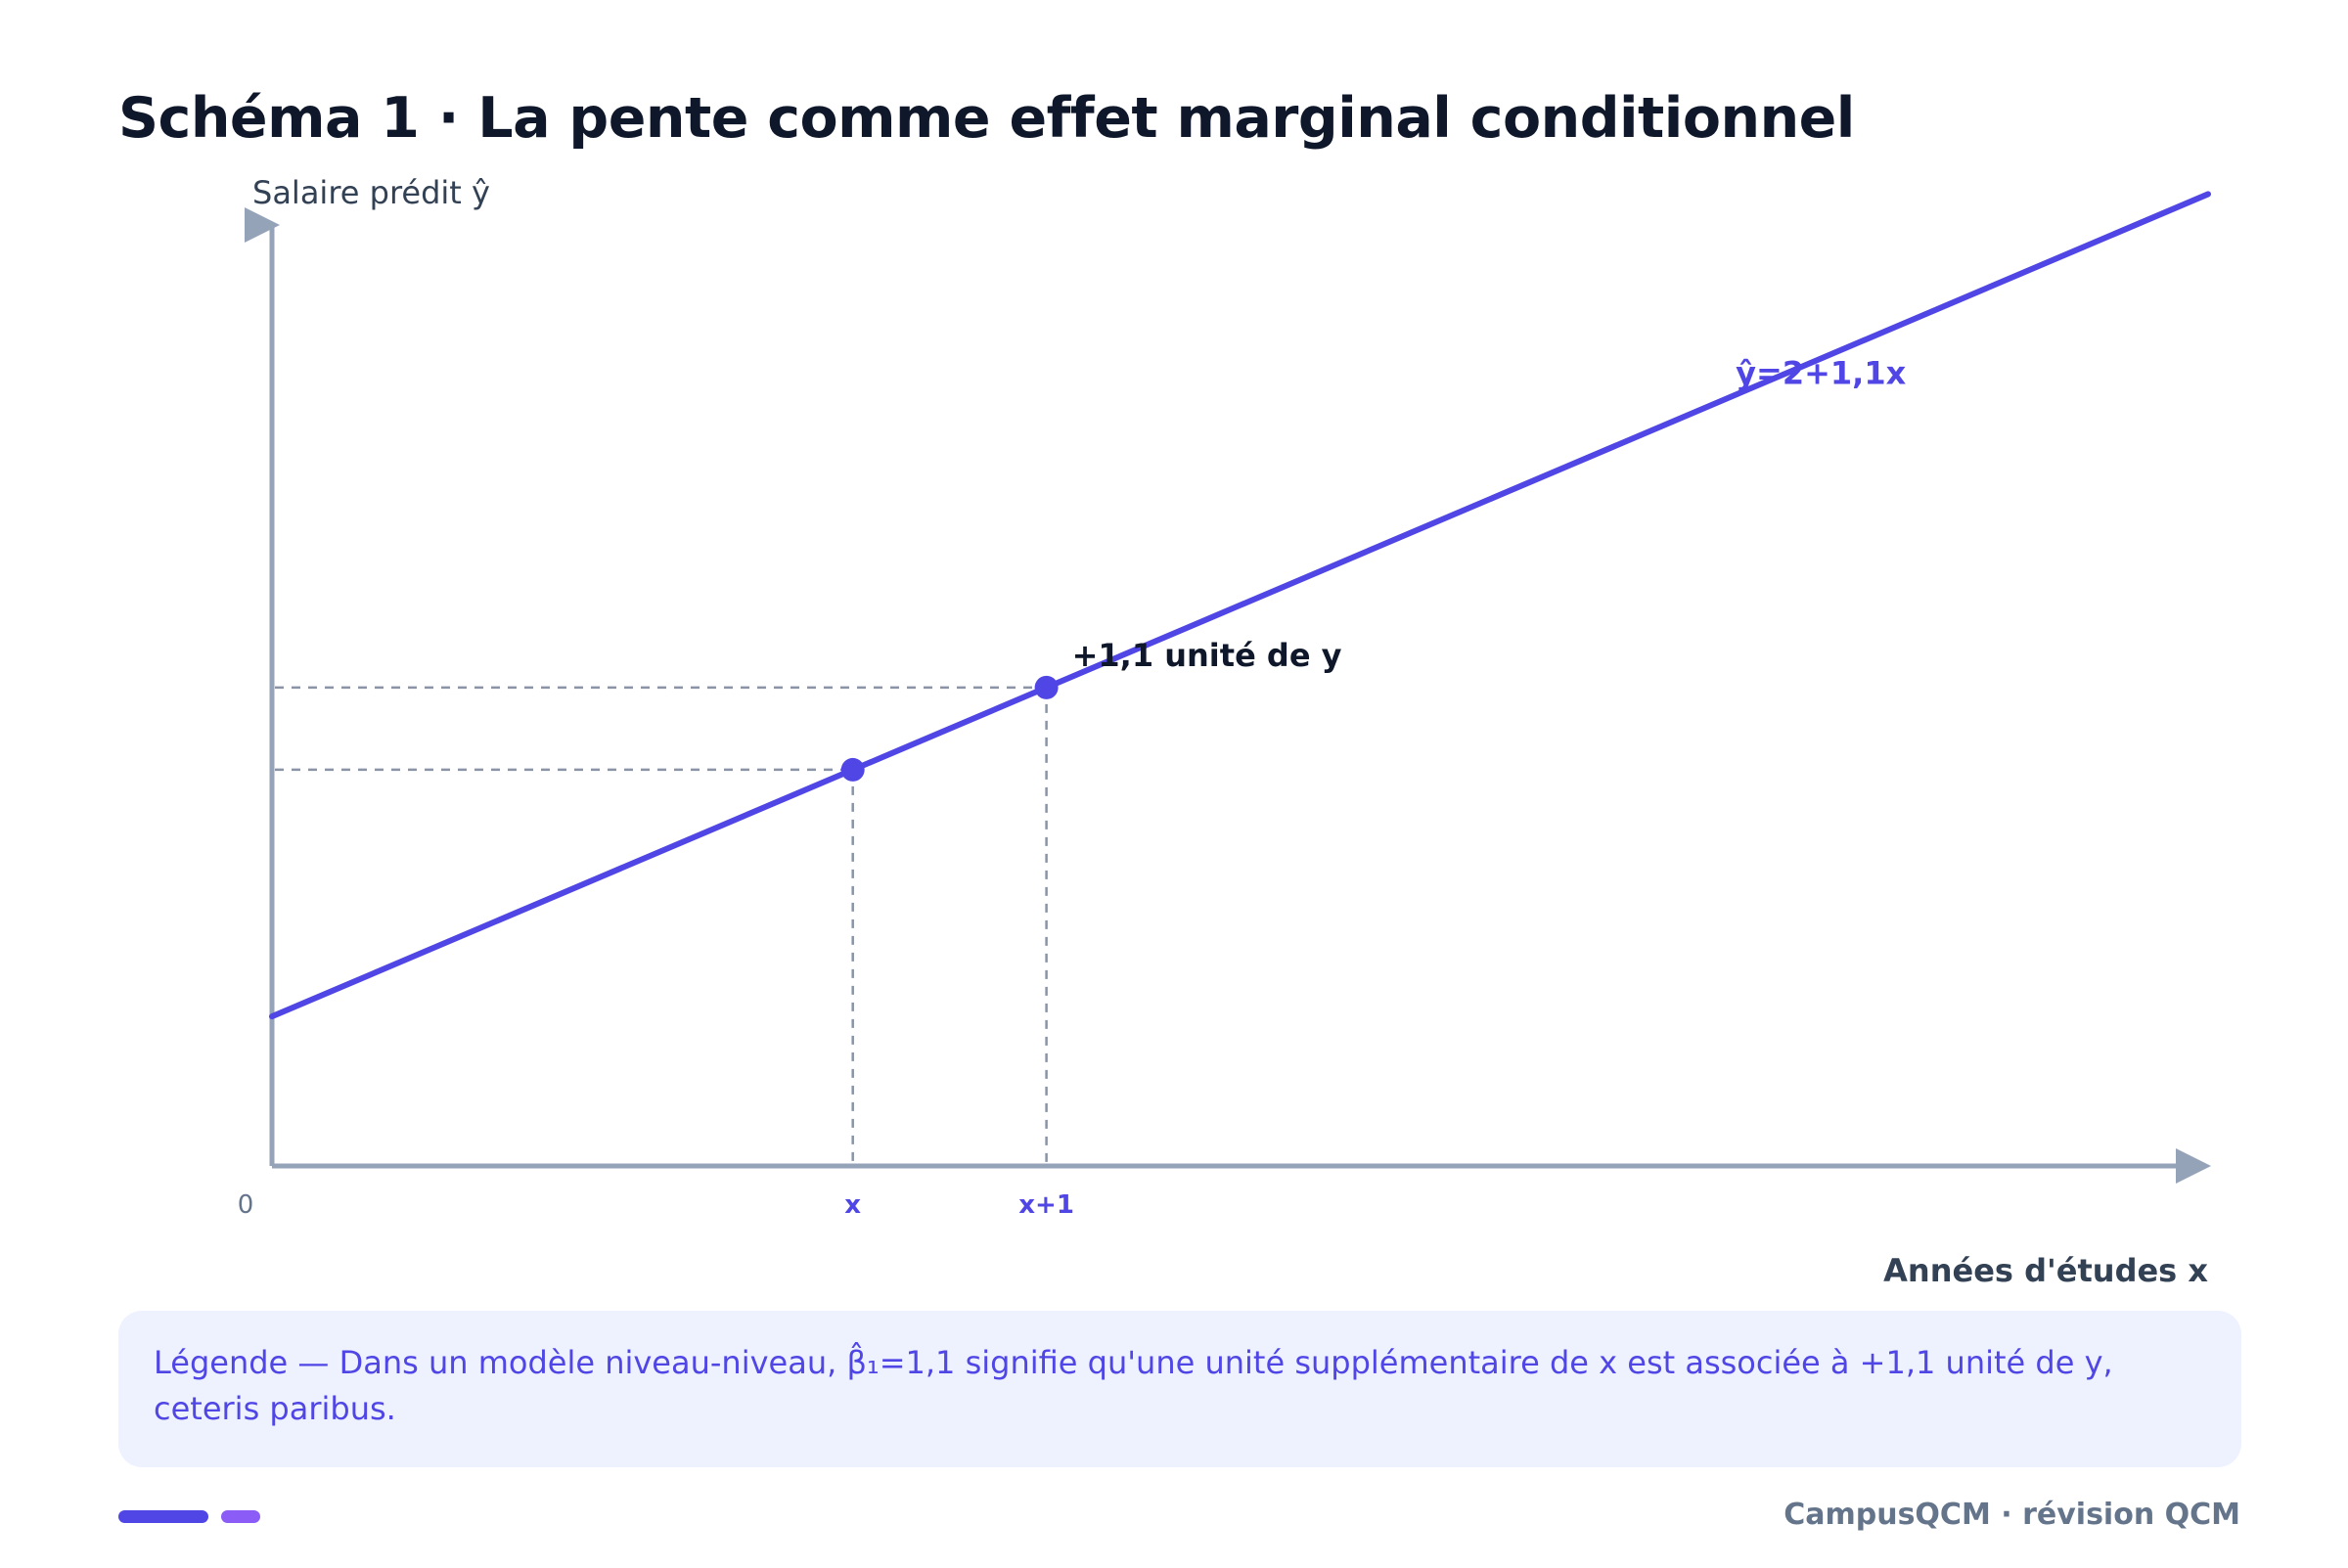  What do you see at coordinates (1821, 372) in the screenshot?
I see `series-label: ŷ=2+1,1x` at bounding box center [1821, 372].